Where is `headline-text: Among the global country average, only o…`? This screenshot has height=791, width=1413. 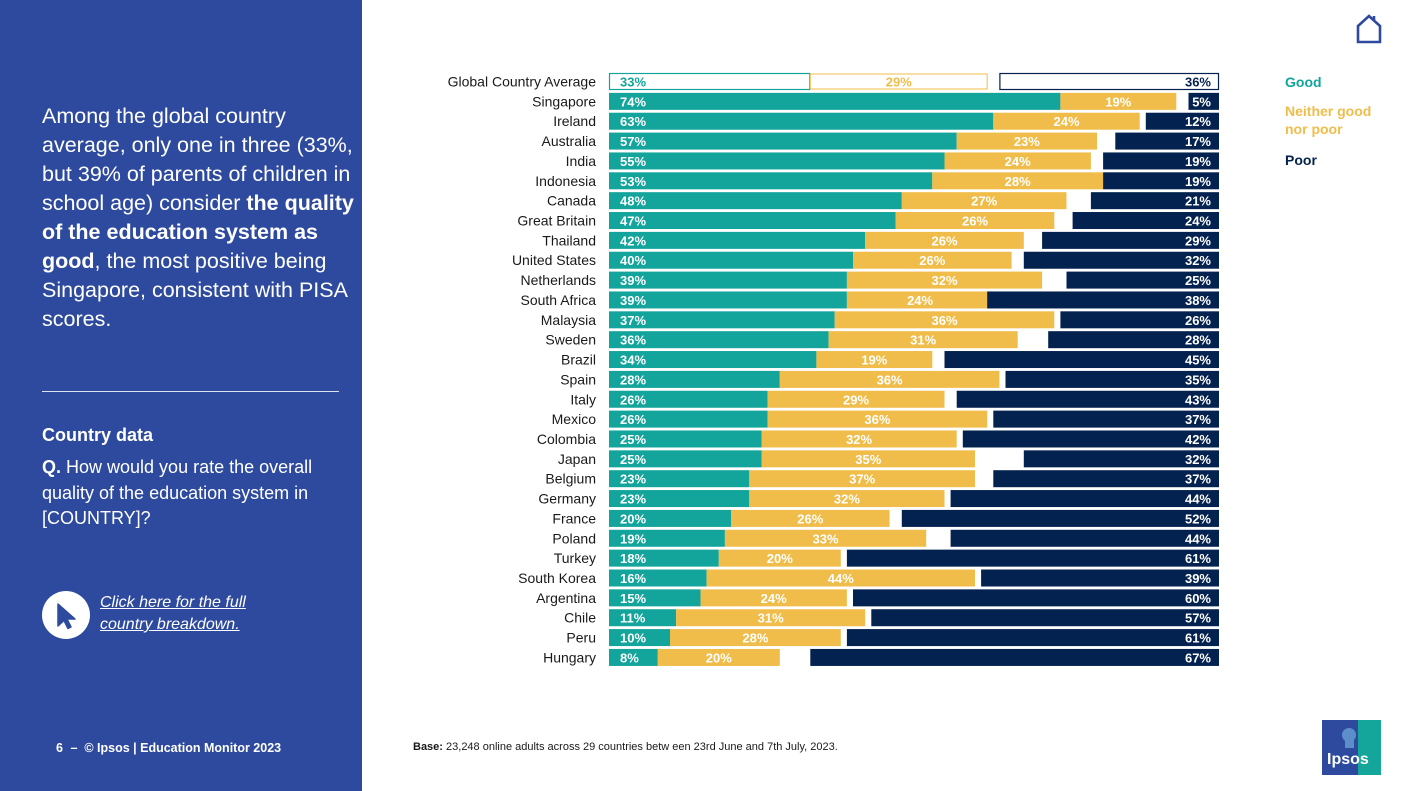 headline-text: Among the global country average, only o… is located at coordinates (197, 159).